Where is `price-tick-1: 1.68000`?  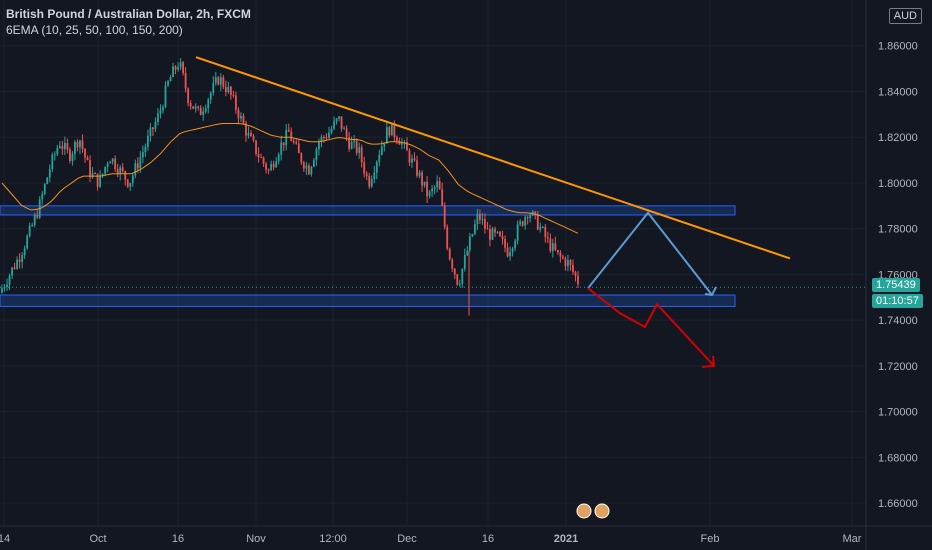 price-tick-1: 1.68000 is located at coordinates (898, 458).